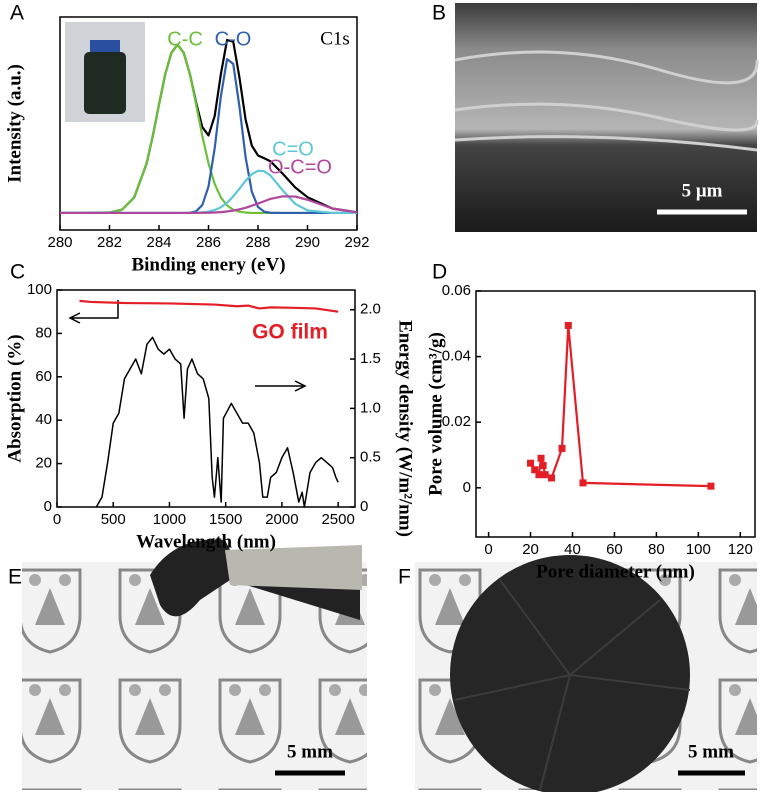 Image resolution: width=762 pixels, height=792 pixels. Describe the element at coordinates (43, 332) in the screenshot. I see `y-tick-label: 80` at that location.